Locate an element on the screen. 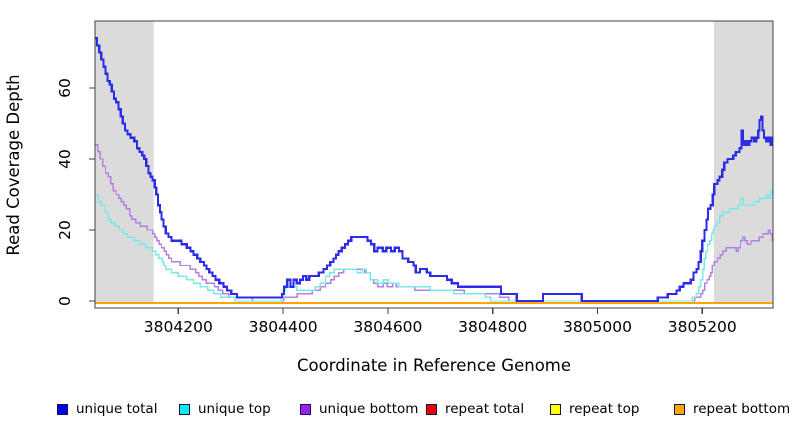 This screenshot has width=792, height=432. legend-item-unique-top: unique top is located at coordinates (225, 409).